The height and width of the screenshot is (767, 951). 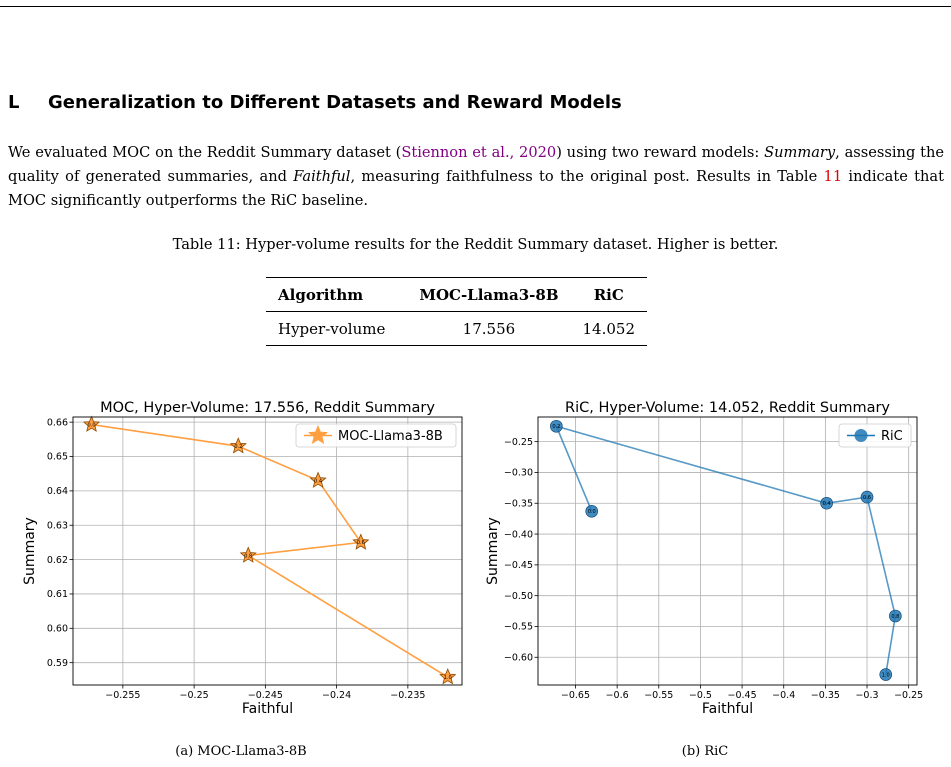 What do you see at coordinates (617, 695) in the screenshot?
I see `x-tick-label: −0.6` at bounding box center [617, 695].